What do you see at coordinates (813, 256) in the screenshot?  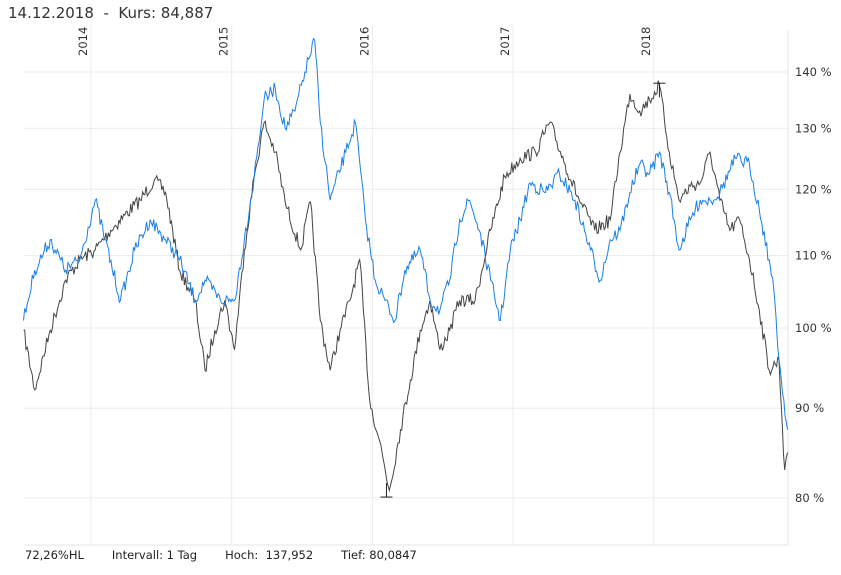 I see `y-tick-label: 110 %` at bounding box center [813, 256].